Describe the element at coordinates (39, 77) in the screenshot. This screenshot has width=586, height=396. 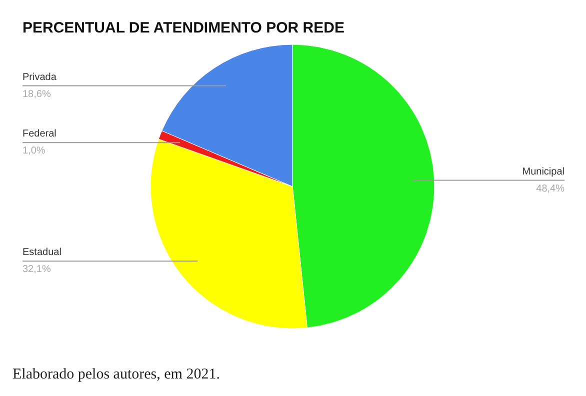
I see `slice-label: Privada` at that location.